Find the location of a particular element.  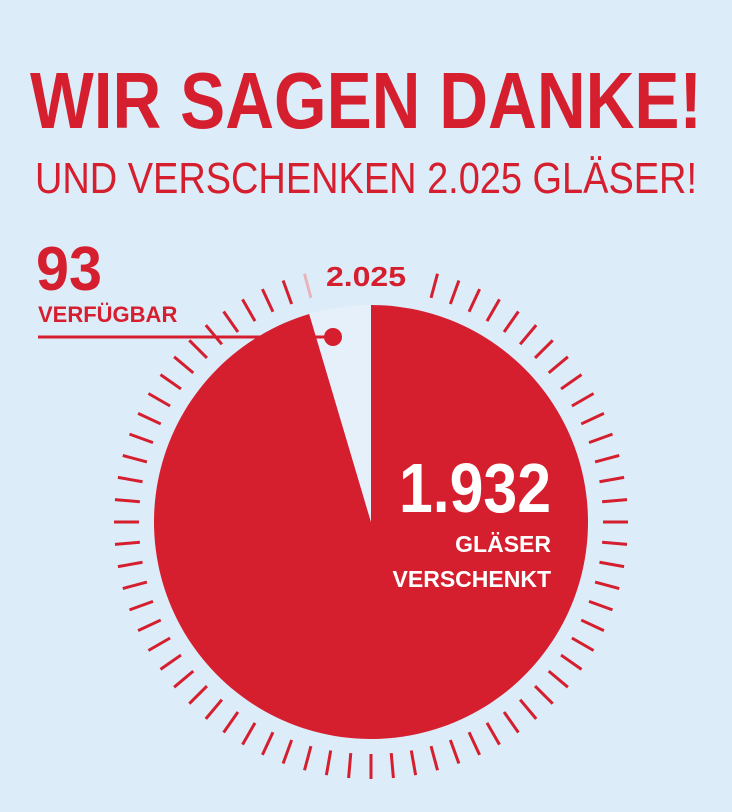

slice-label: VERFÜGBAR is located at coordinates (108, 314).